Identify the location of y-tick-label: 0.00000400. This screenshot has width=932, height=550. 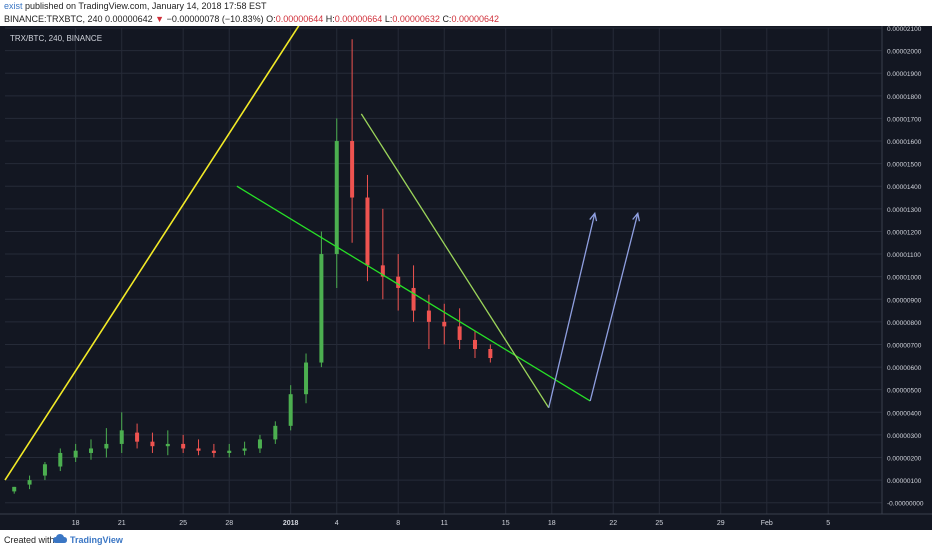
(904, 413).